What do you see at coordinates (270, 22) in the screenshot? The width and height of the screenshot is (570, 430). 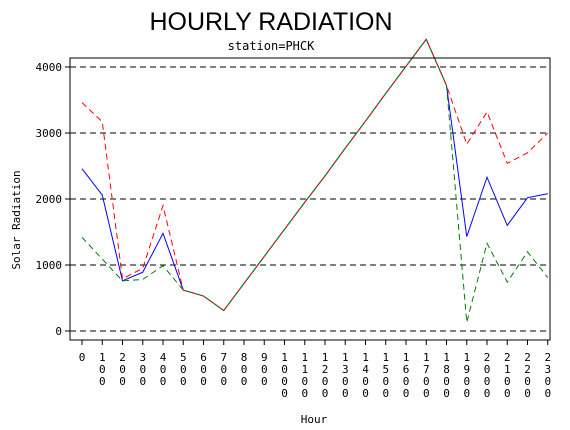 I see `chart-title: HOURLY RADIATION` at bounding box center [270, 22].